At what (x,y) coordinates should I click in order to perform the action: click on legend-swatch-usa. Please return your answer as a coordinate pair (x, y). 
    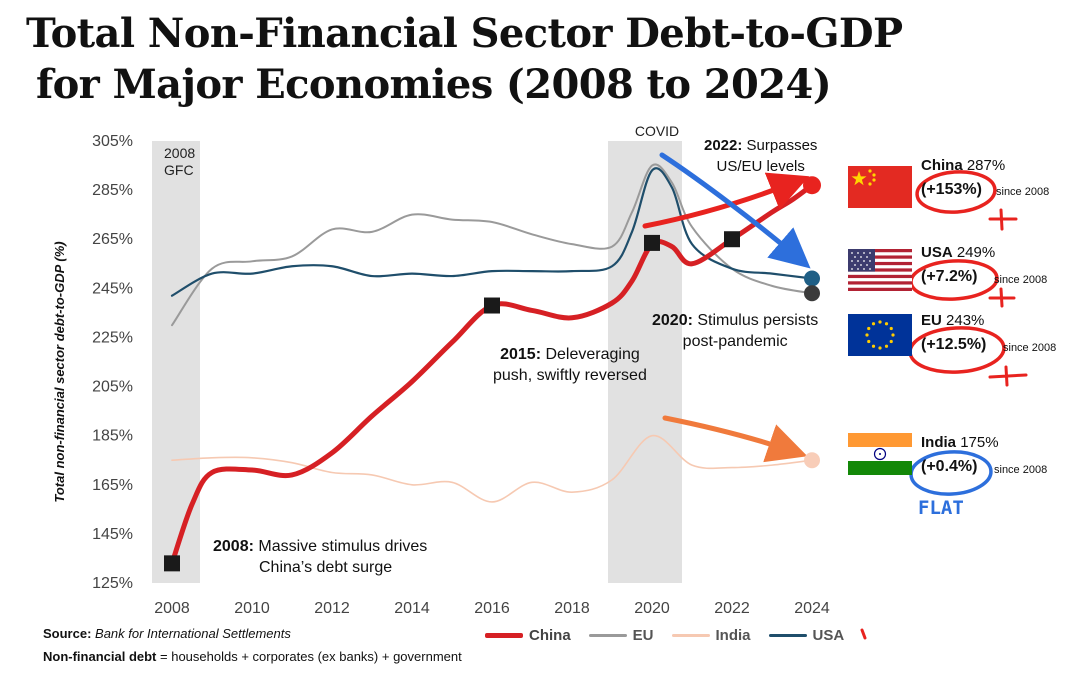
    Looking at the image, I should click on (787, 635).